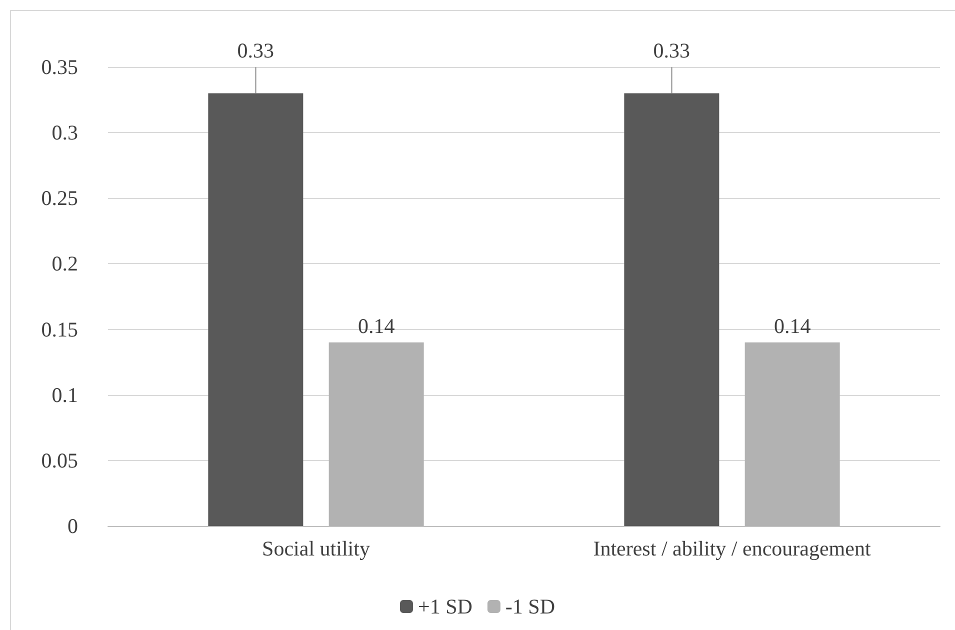 The image size is (955, 630). I want to click on y-tick-label: 0.05, so click(59, 460).